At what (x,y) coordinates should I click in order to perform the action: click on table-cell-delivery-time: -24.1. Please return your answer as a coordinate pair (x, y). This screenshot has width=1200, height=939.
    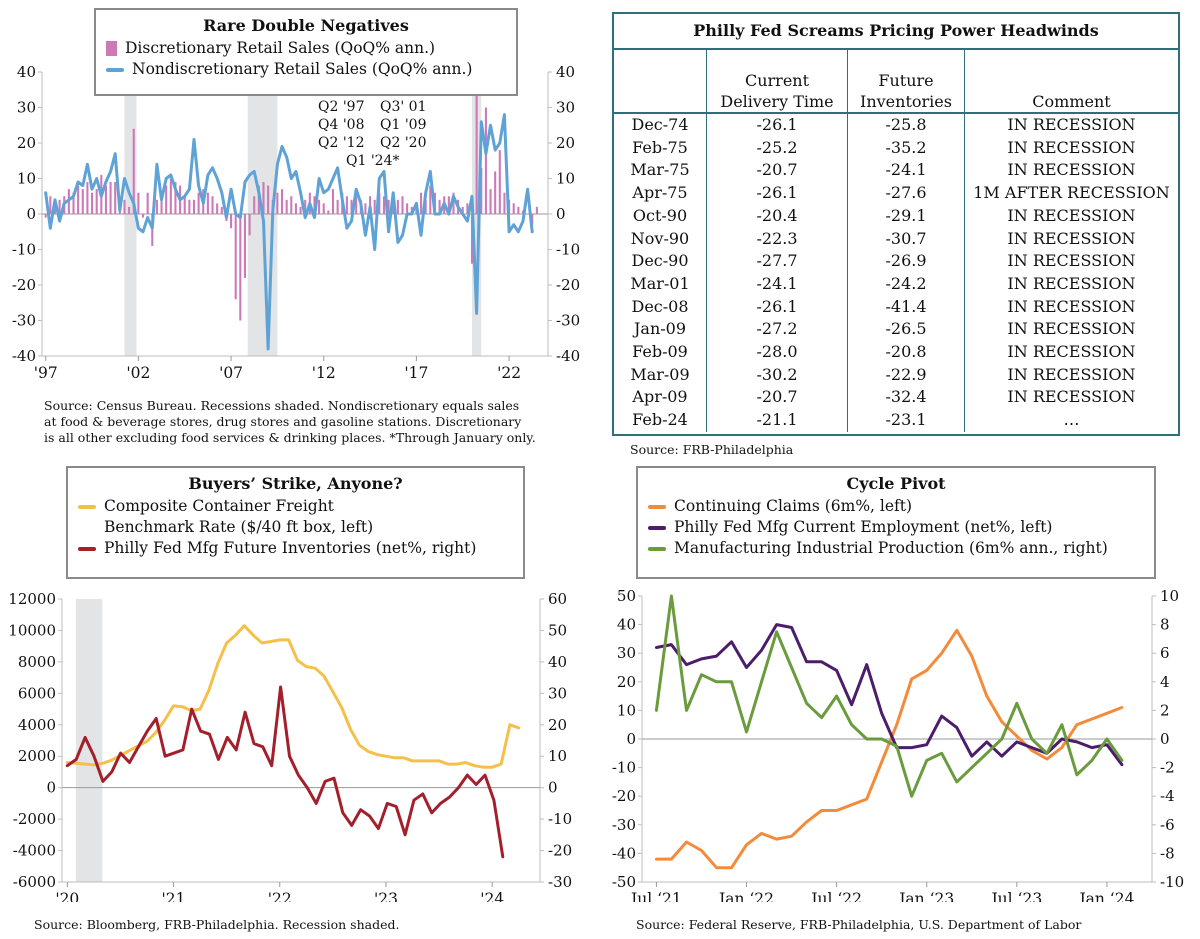
    Looking at the image, I should click on (777, 284).